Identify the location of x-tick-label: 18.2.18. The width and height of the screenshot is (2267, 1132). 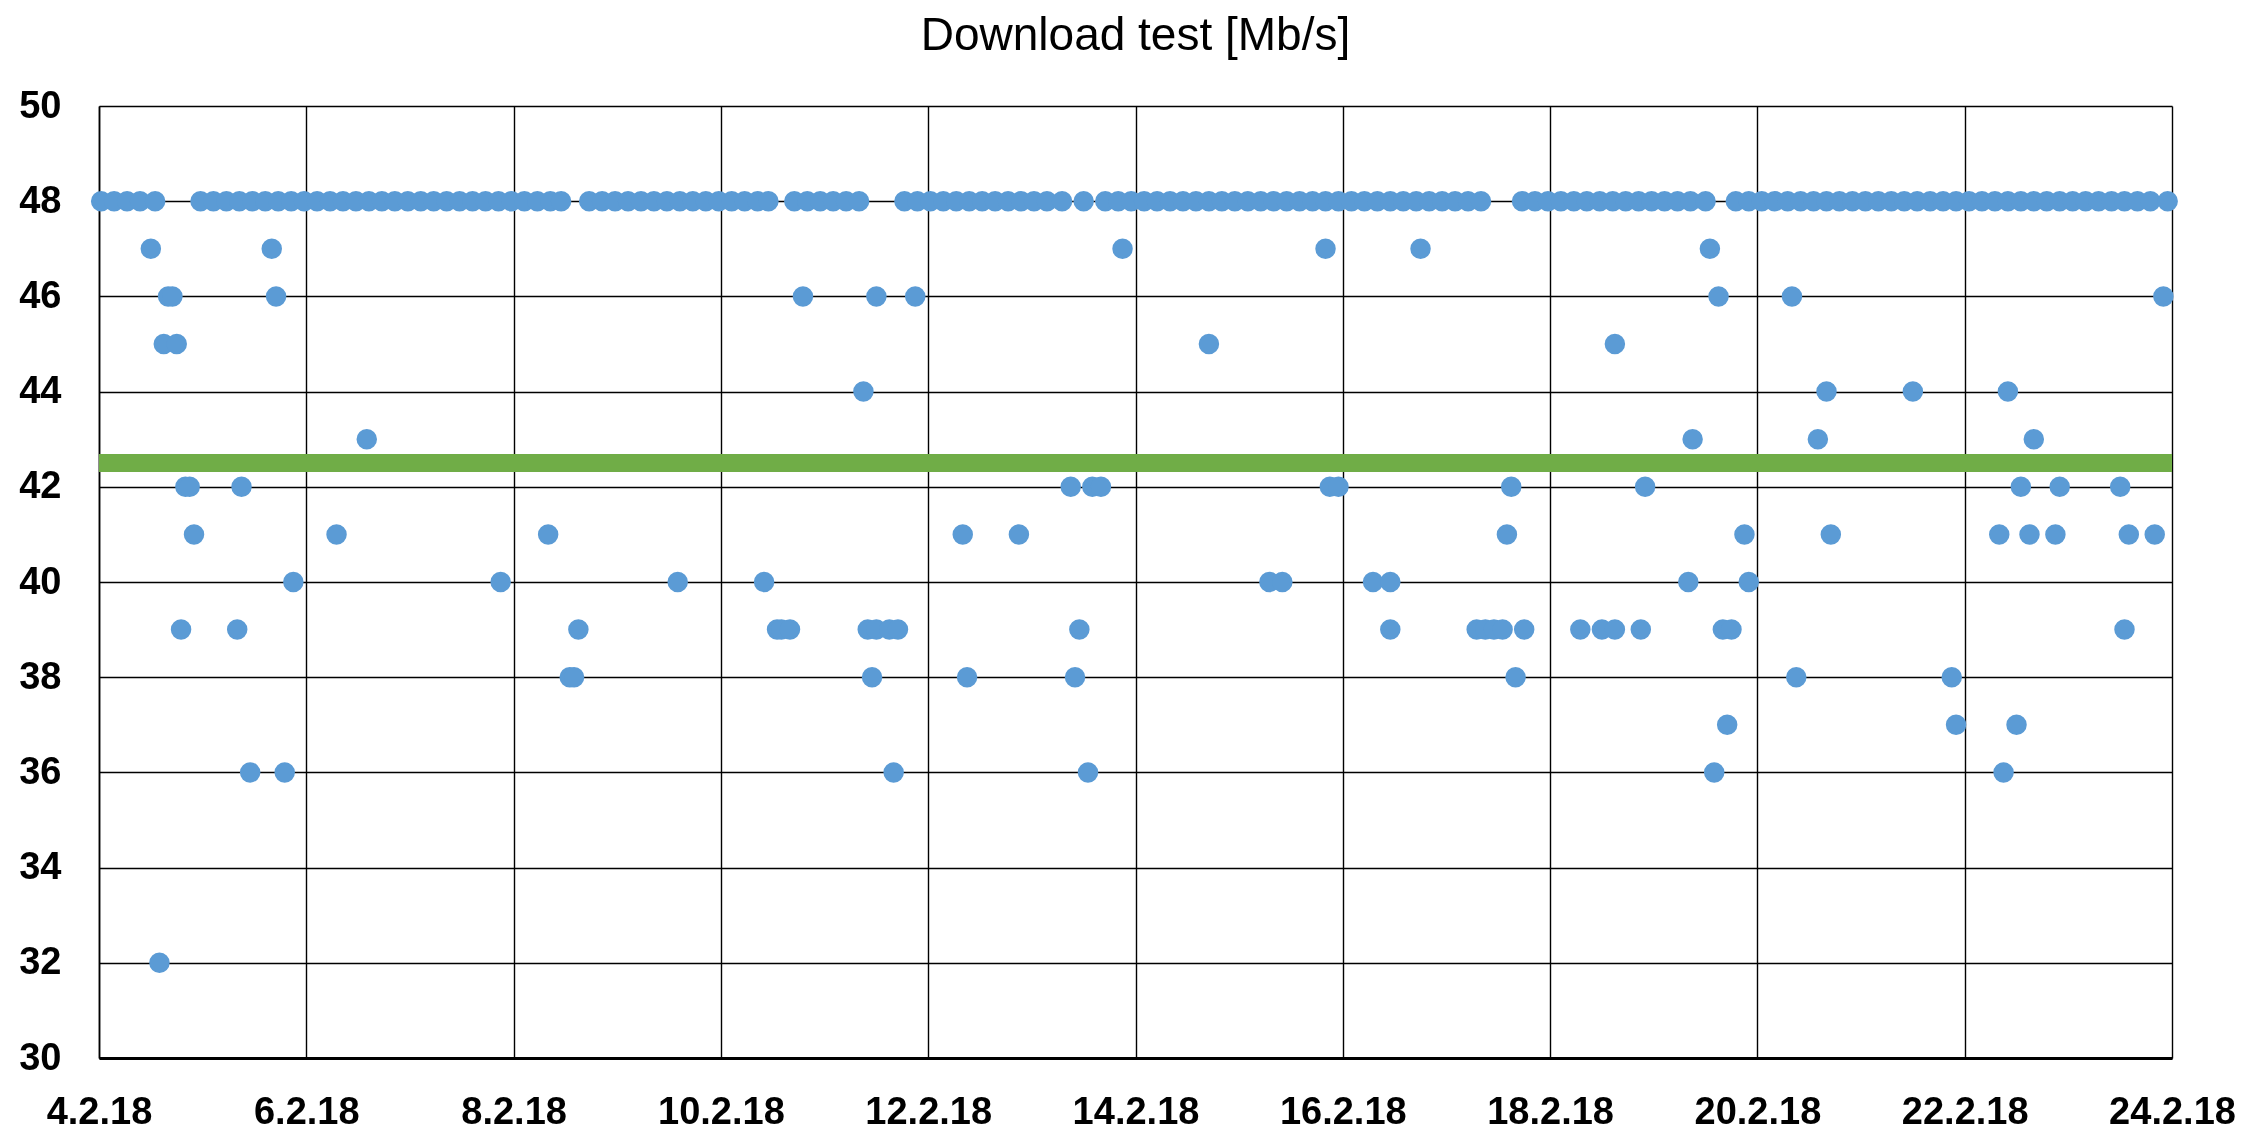
(1550, 1110).